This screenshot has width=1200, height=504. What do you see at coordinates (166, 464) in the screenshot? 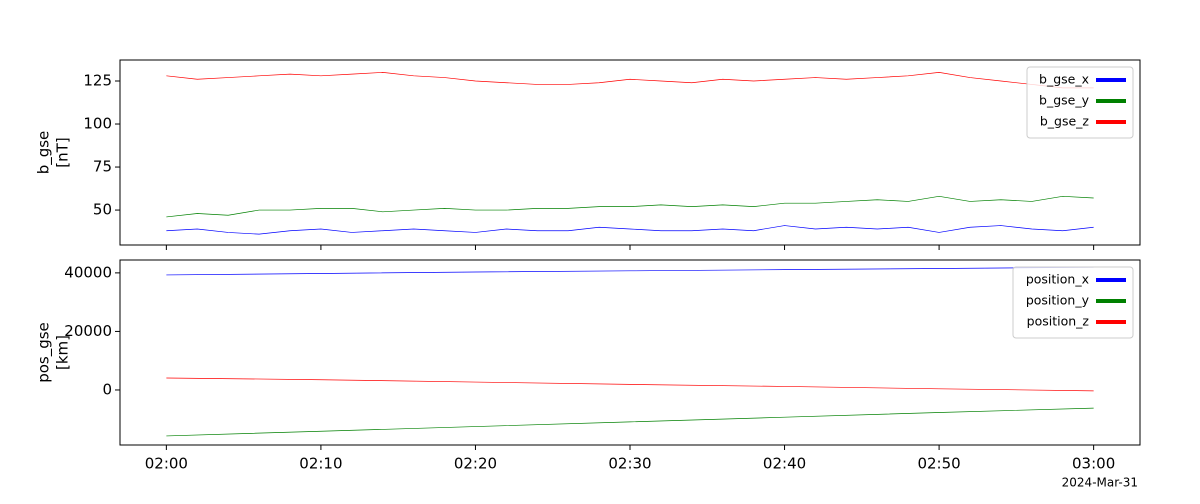
I see `x-tick-label: 02:00` at bounding box center [166, 464].